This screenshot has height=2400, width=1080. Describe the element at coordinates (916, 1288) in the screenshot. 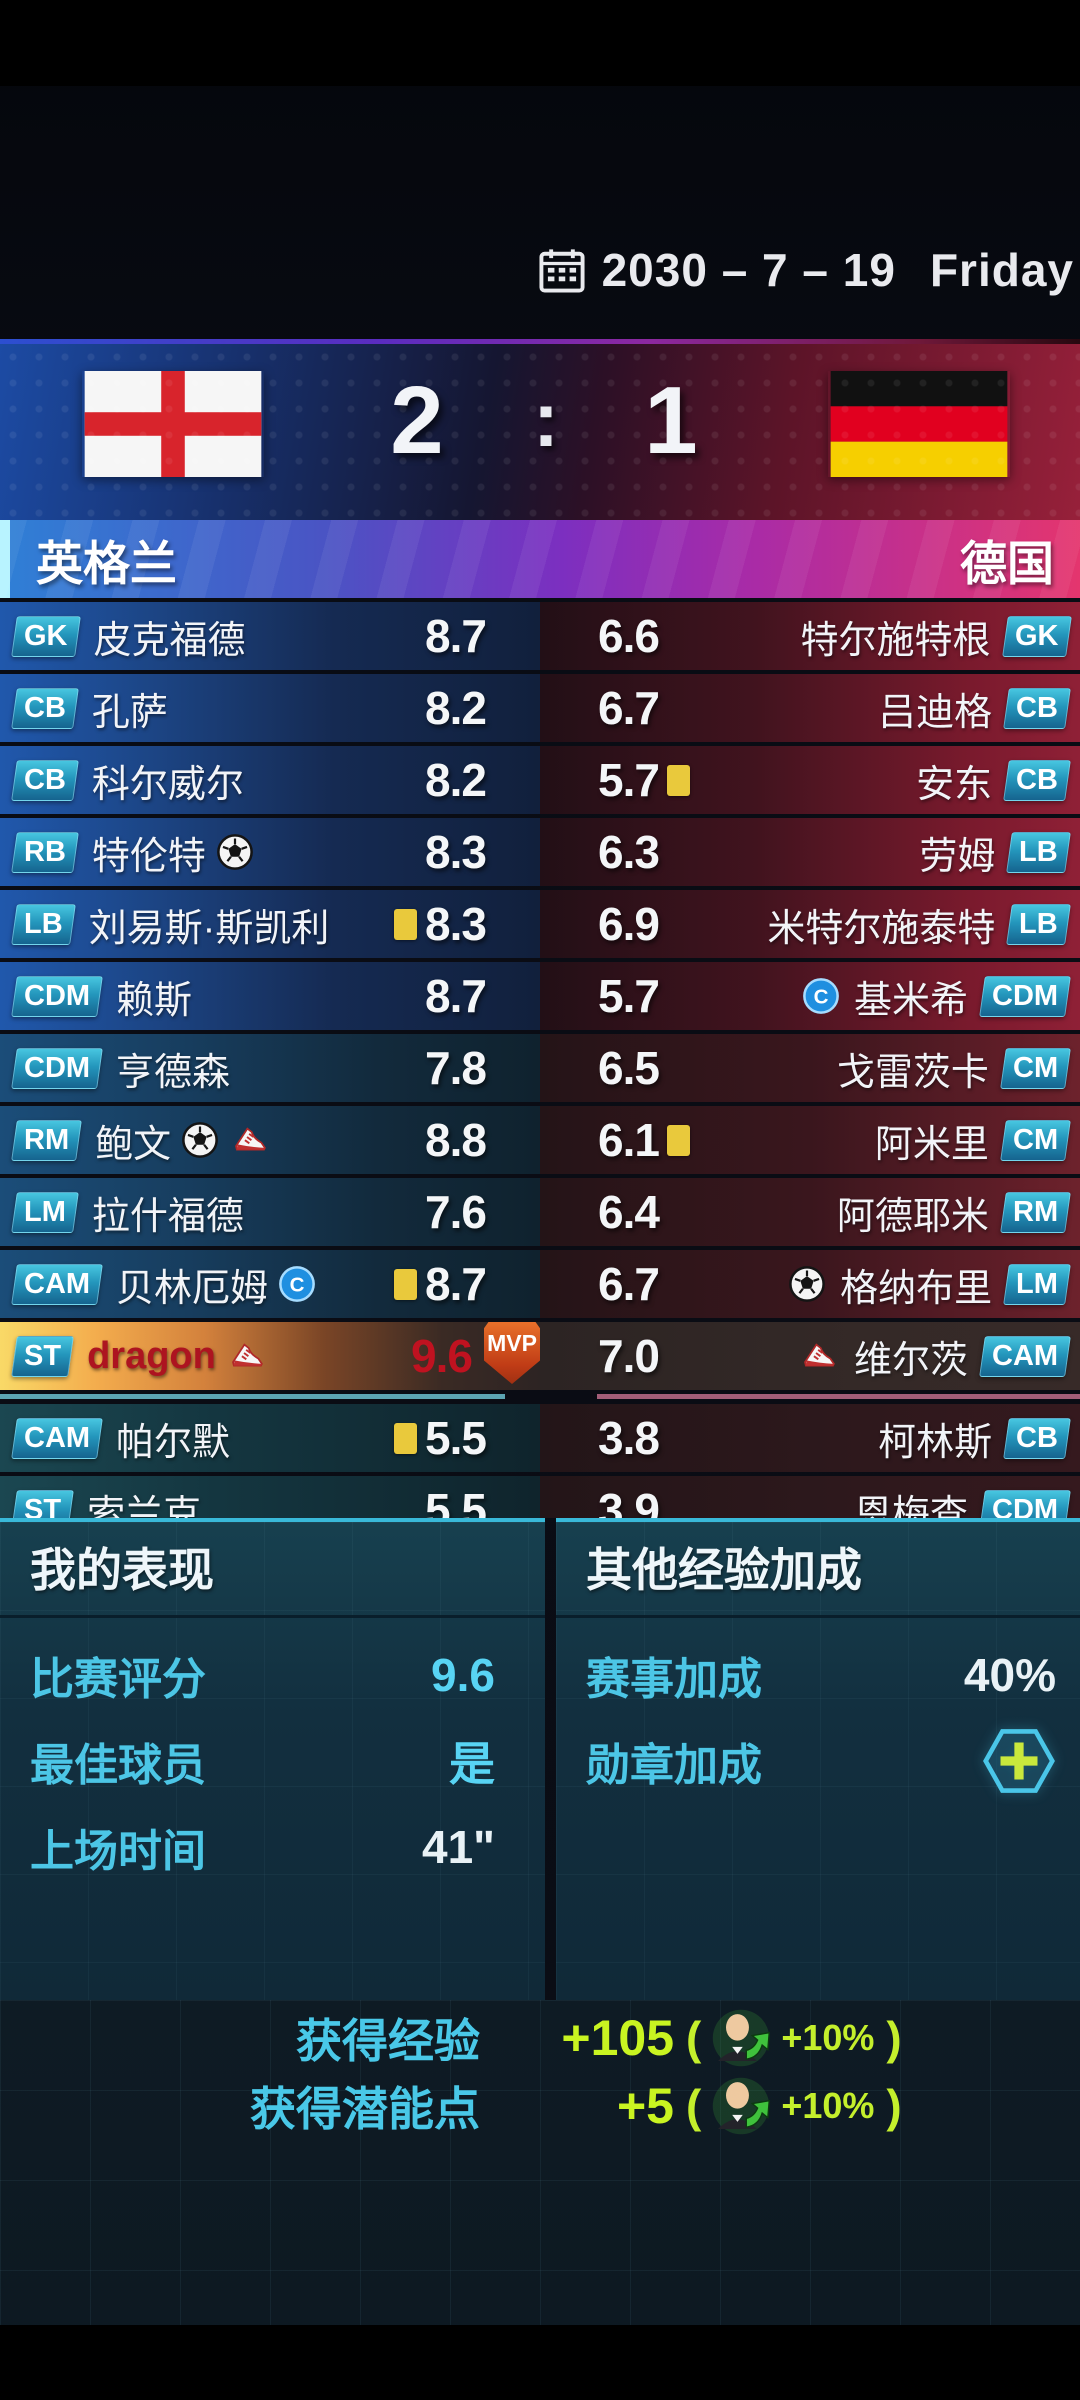

I see `player-name: 格纳布里` at that location.